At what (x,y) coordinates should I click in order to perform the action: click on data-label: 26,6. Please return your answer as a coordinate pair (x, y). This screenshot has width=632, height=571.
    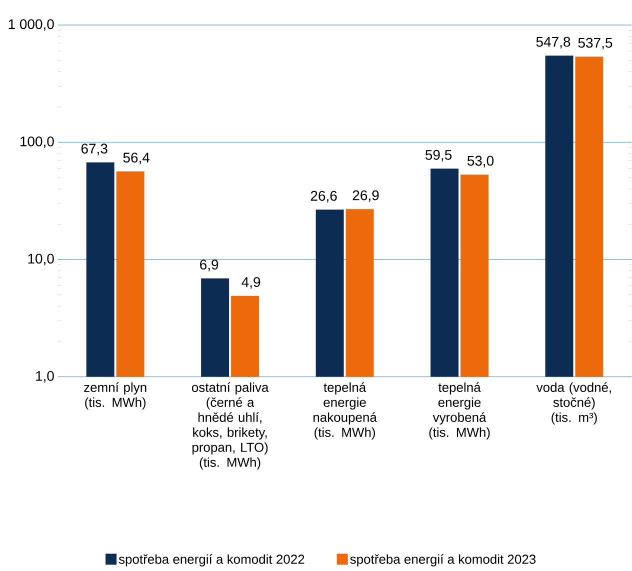
    Looking at the image, I should click on (323, 197).